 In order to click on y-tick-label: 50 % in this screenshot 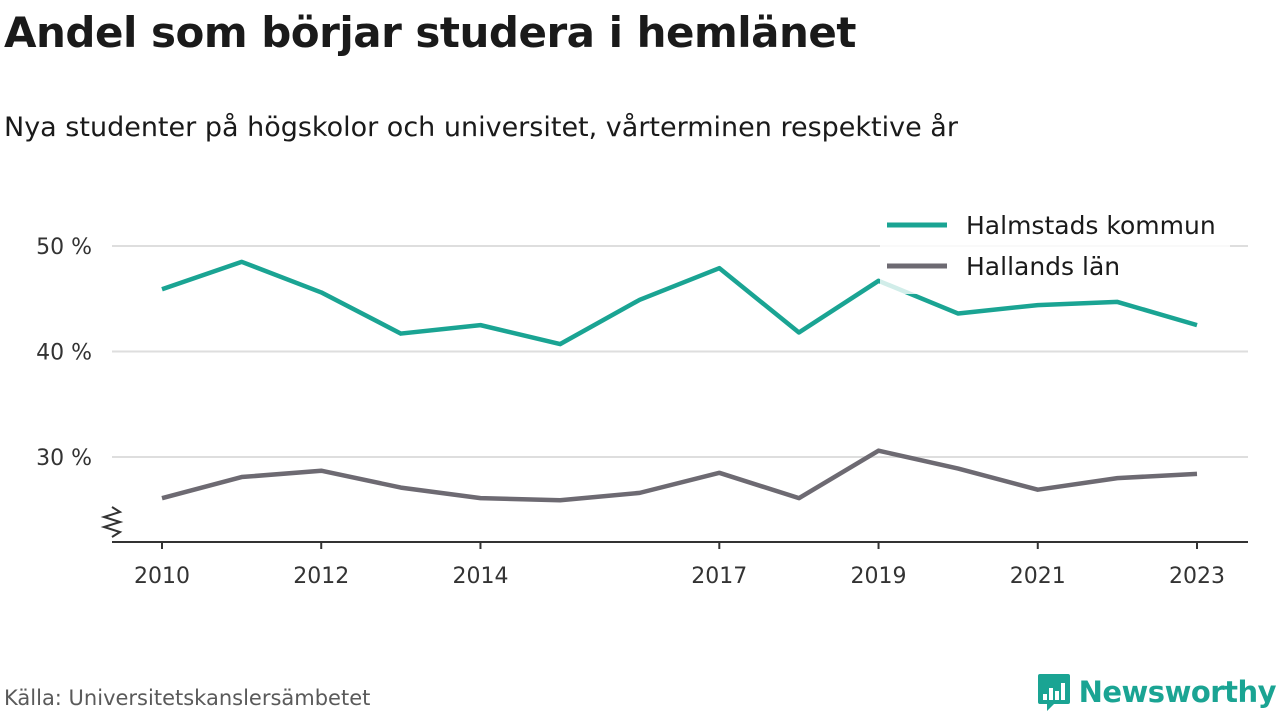, I will do `click(64, 247)`.